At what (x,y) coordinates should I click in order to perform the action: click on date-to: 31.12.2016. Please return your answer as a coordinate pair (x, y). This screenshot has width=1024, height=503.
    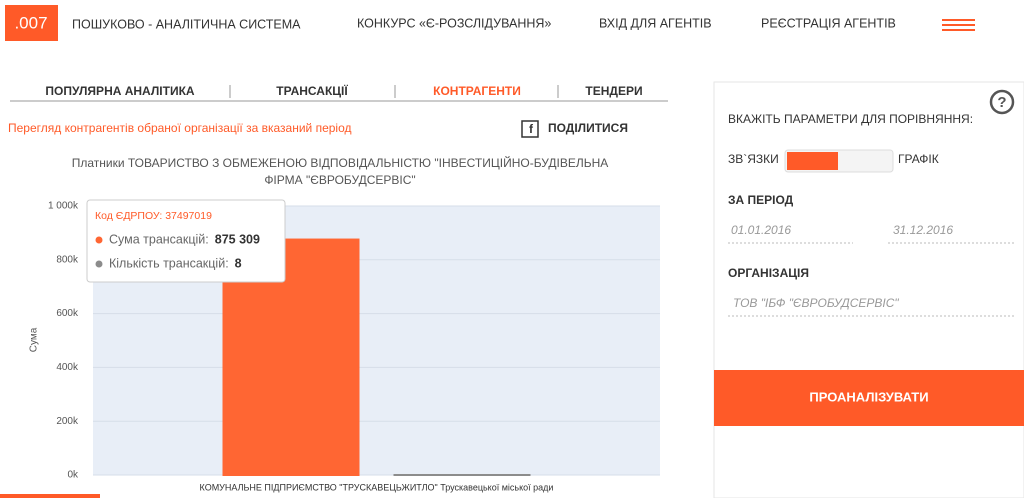
    Looking at the image, I should click on (923, 230).